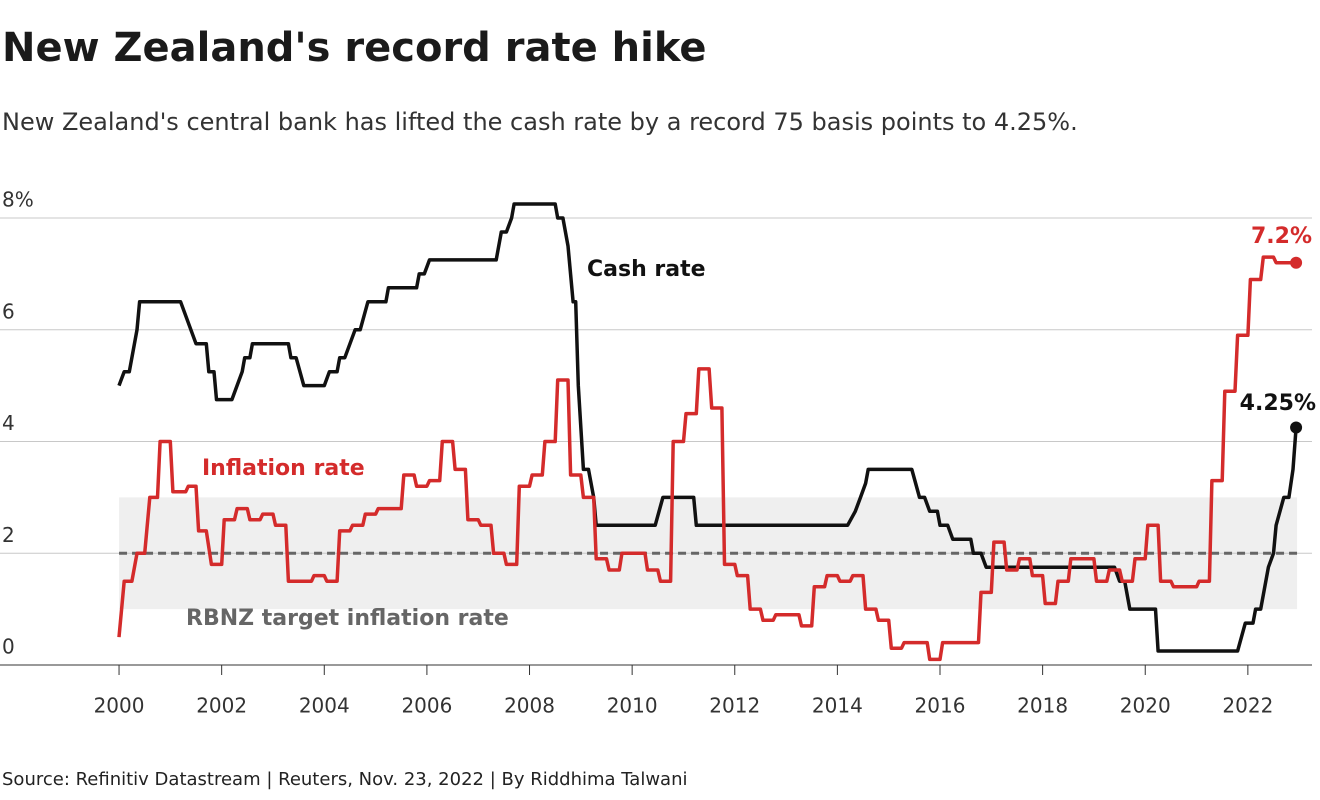 This screenshot has height=800, width=1320. What do you see at coordinates (646, 269) in the screenshot?
I see `series-label: Cash rate` at bounding box center [646, 269].